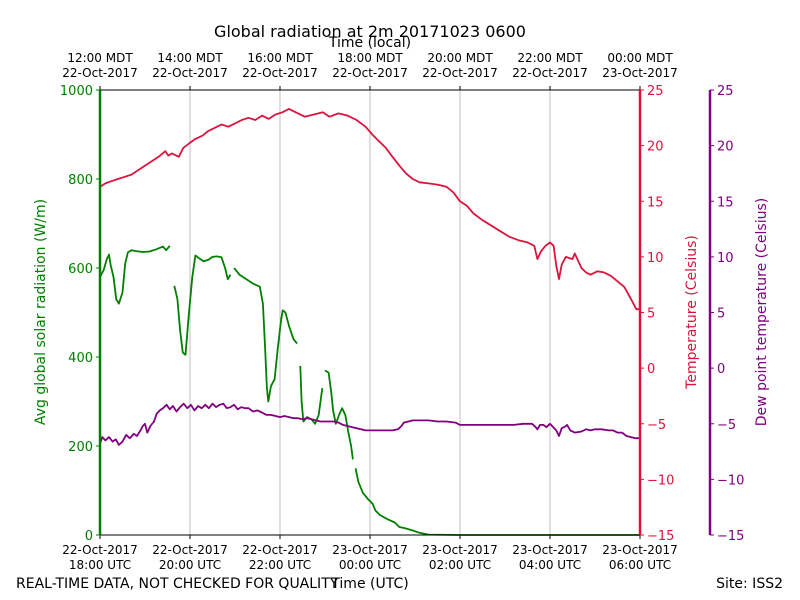  Describe the element at coordinates (550, 58) in the screenshot. I see `x-top-tick-label-time: 22:00 MDT` at that location.